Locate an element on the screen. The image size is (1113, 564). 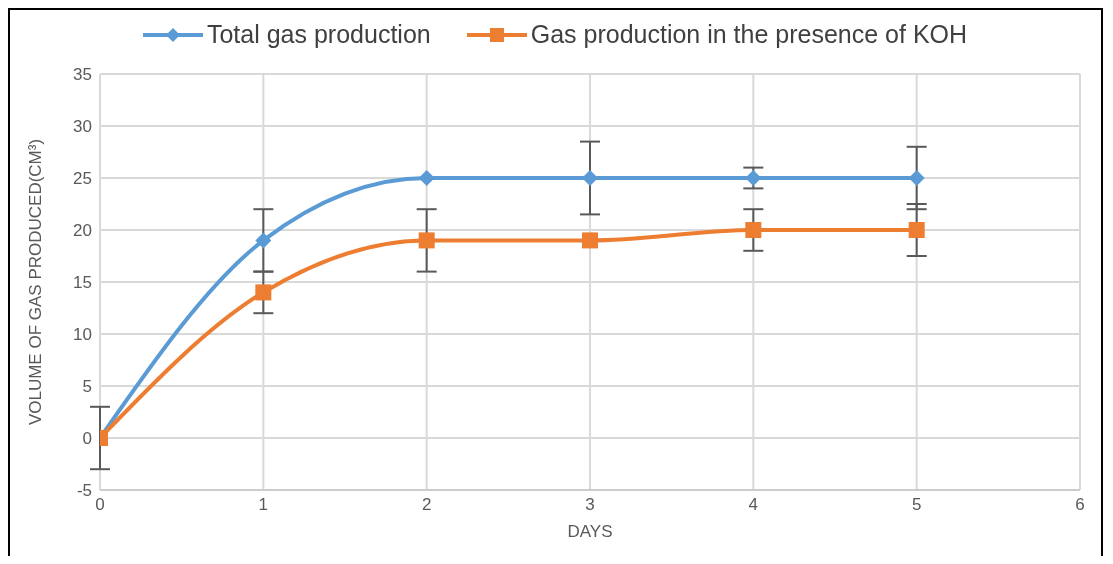
y-tick-label: 30 is located at coordinates (82, 127).